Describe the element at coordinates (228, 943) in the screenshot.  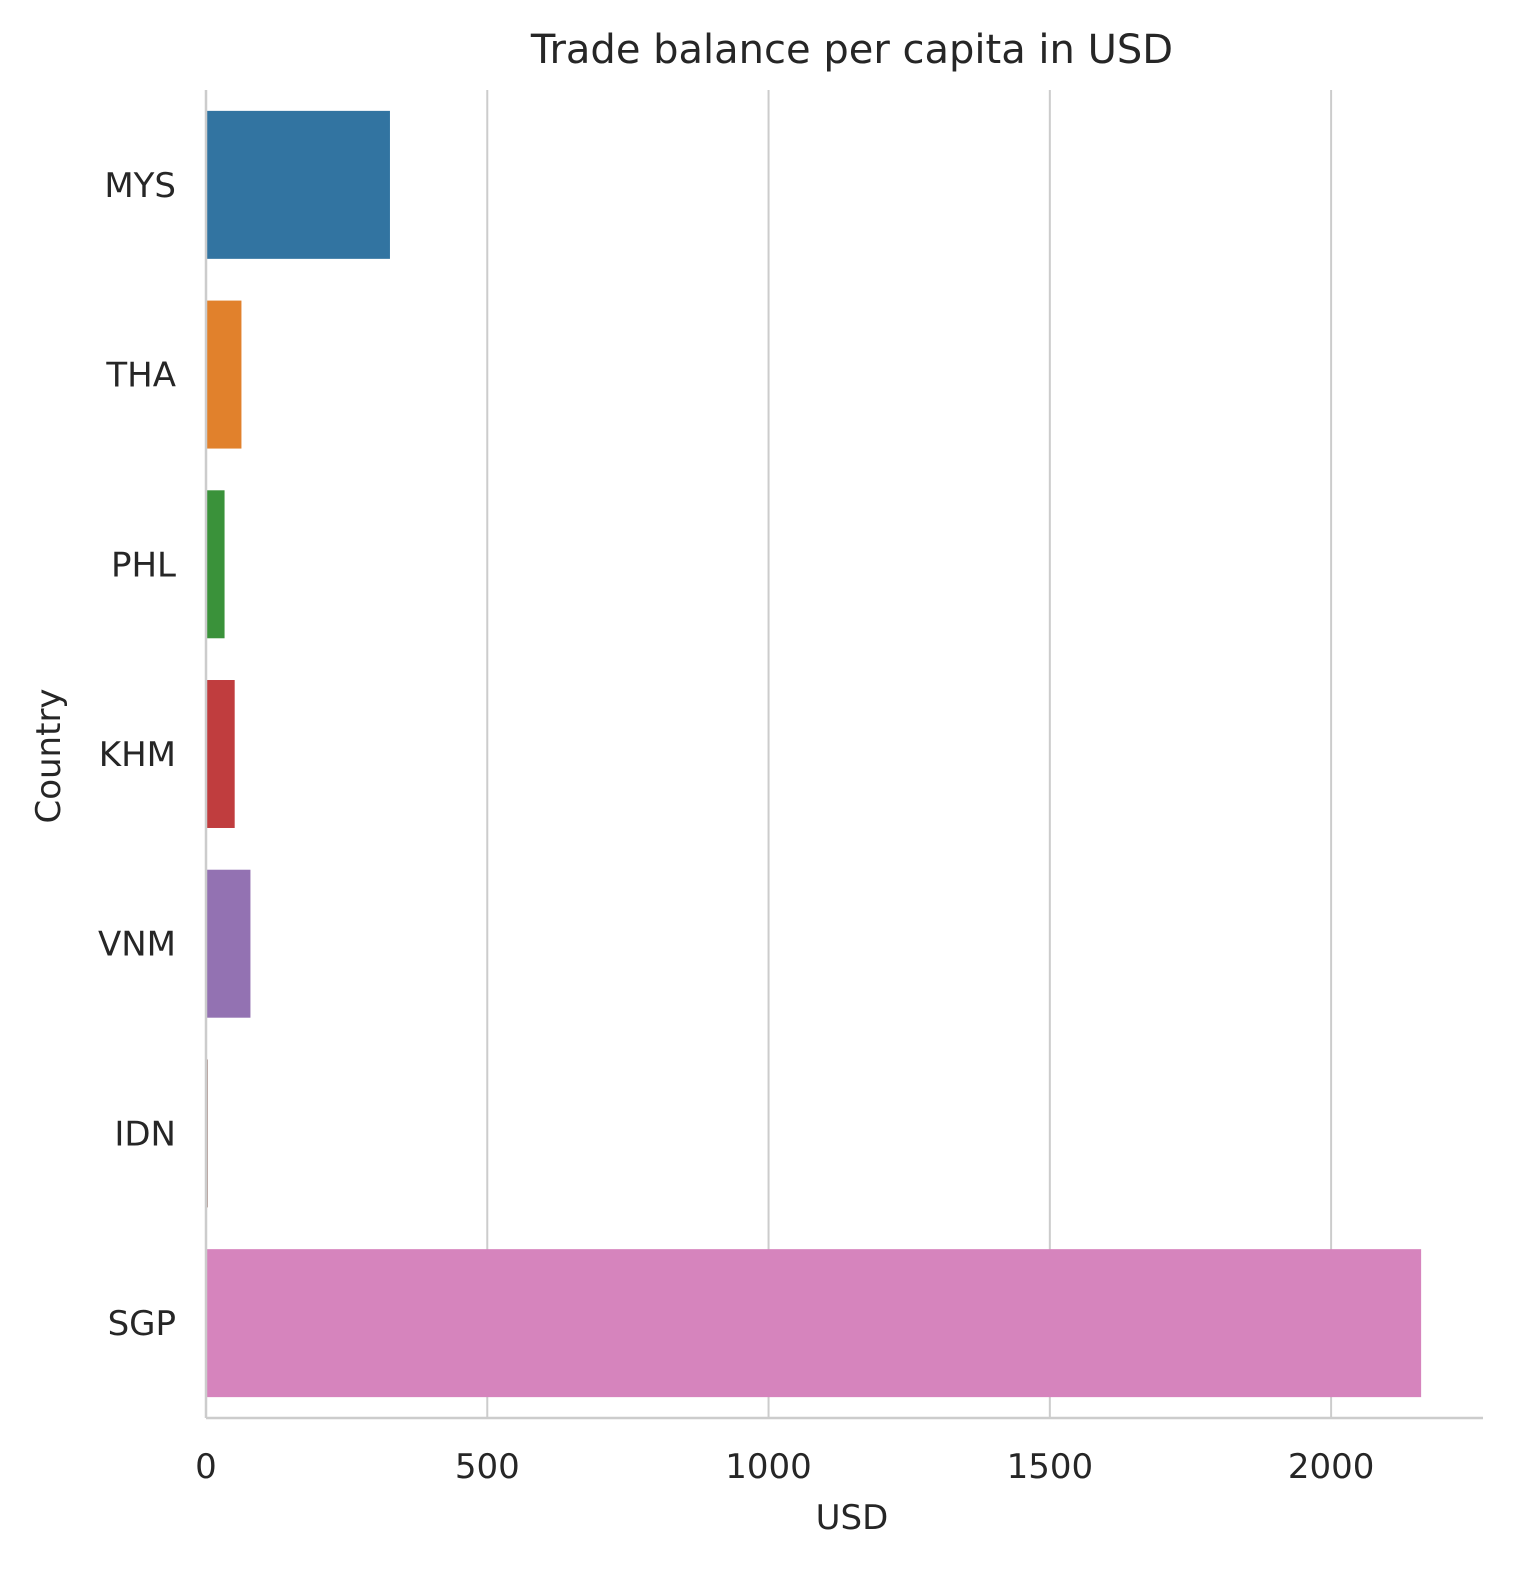
I see `bar-vnm` at that location.